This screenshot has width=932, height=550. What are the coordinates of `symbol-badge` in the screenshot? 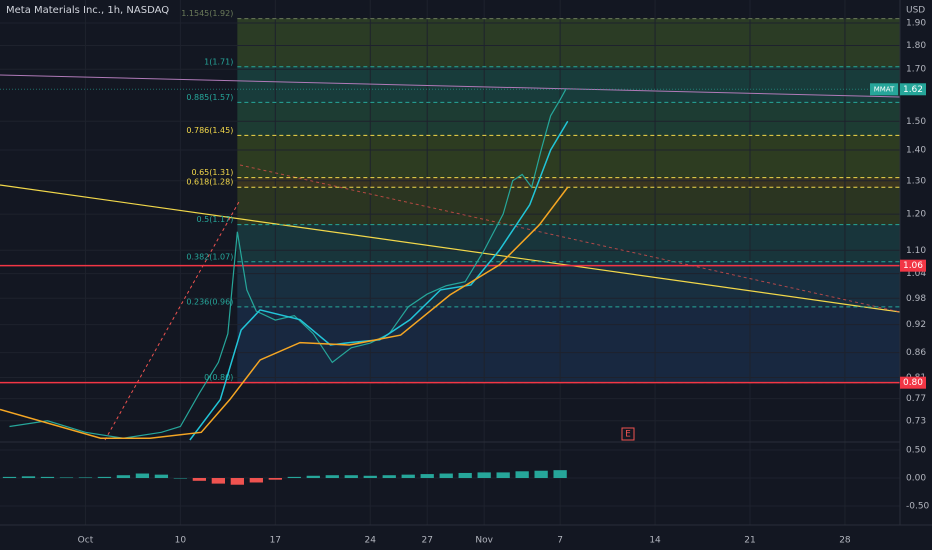 It's located at (884, 89).